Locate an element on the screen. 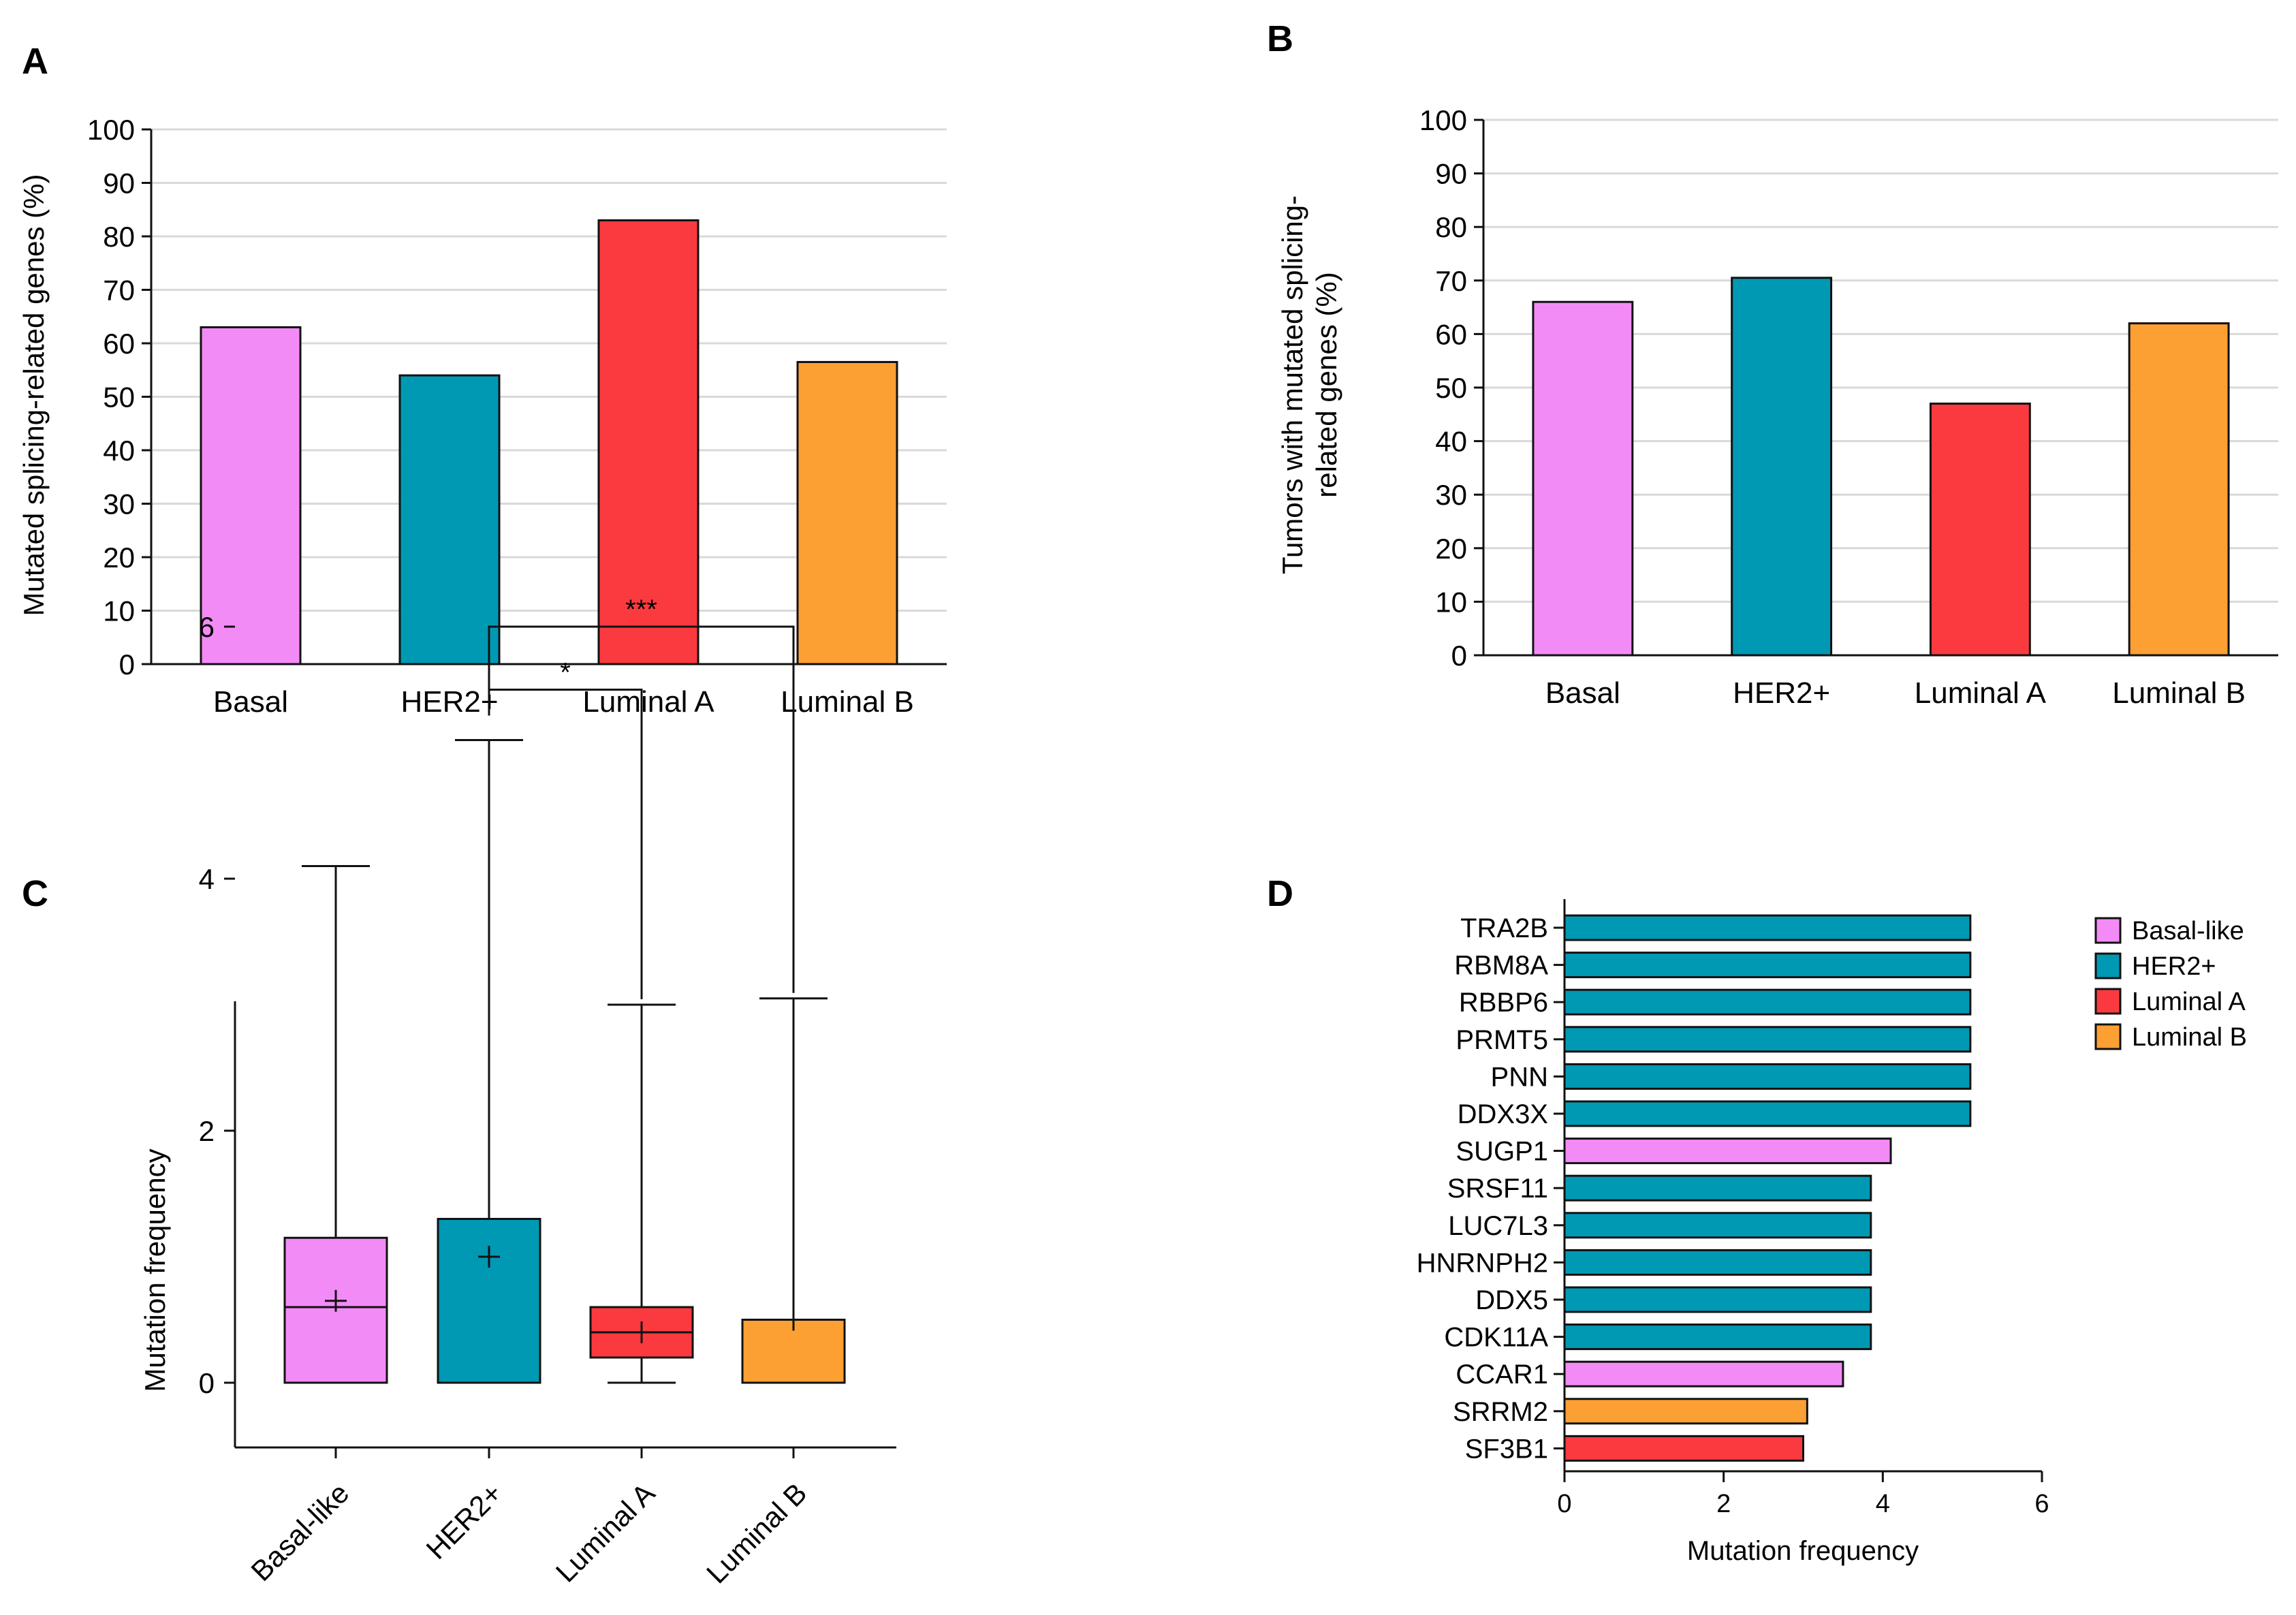  x-tick-label: 2 is located at coordinates (1724, 1504).